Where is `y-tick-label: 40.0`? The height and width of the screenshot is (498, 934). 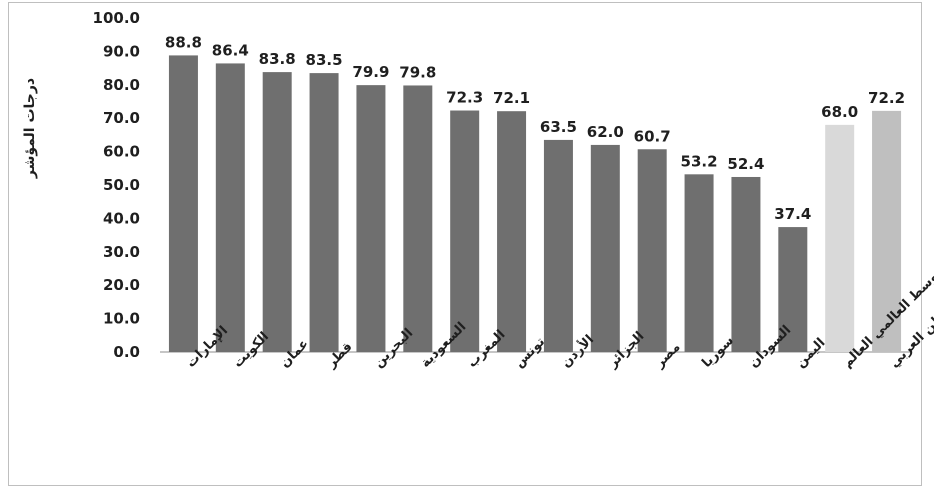 y-tick-label: 40.0 is located at coordinates (121, 218).